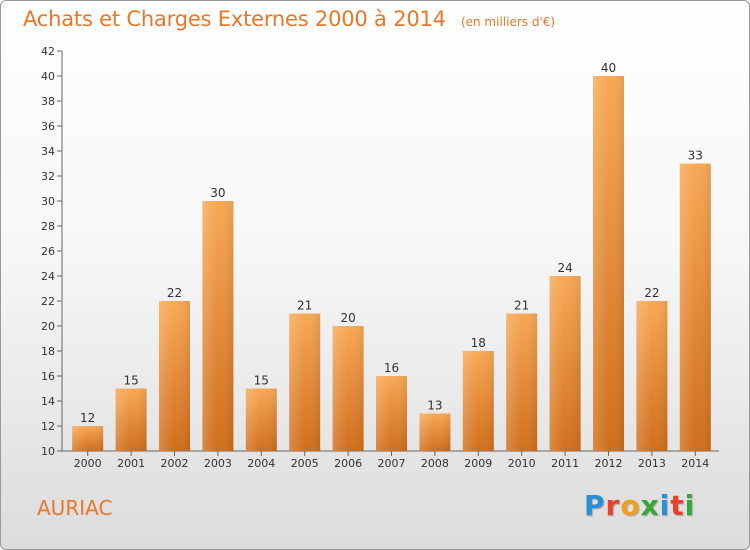 Image resolution: width=750 pixels, height=550 pixels. Describe the element at coordinates (609, 463) in the screenshot. I see `x-tick-label: 2012` at that location.